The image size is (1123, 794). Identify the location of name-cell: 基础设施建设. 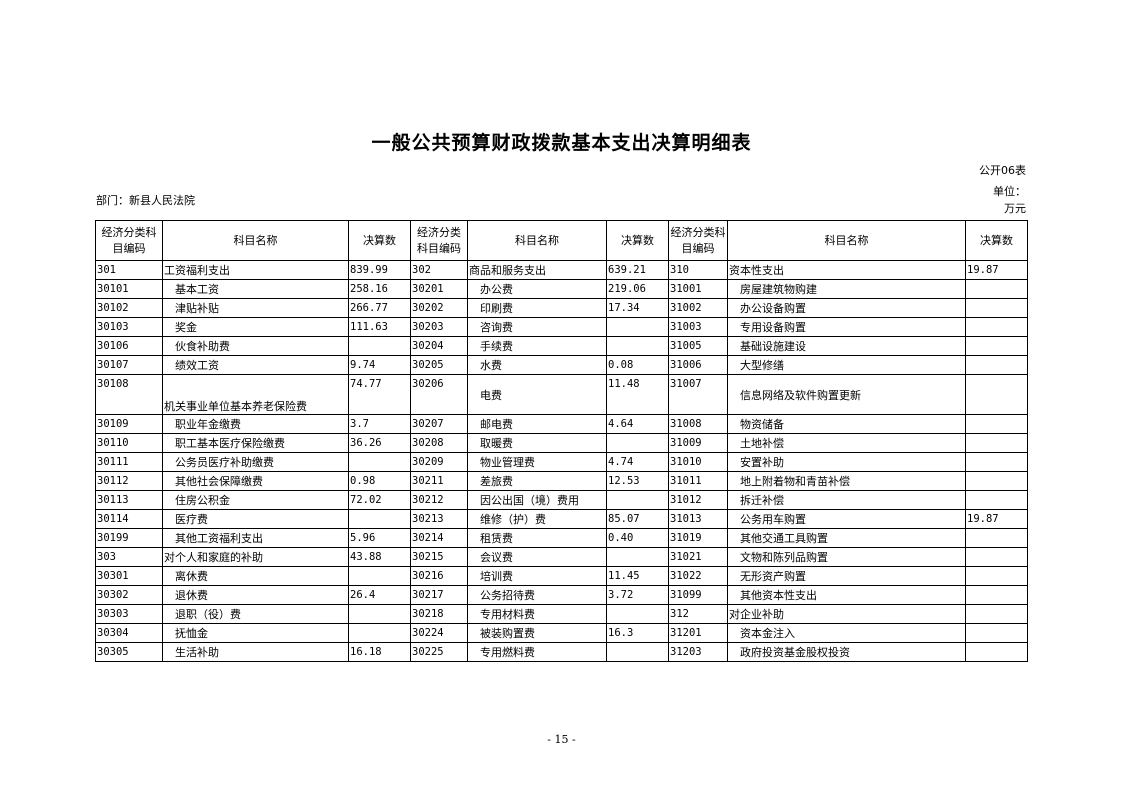
(846, 346).